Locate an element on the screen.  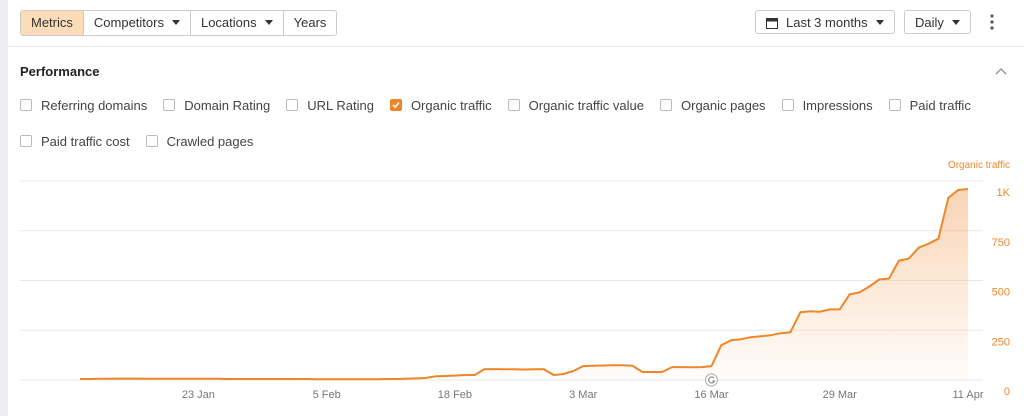
metric-checkbox: Organic traffic value is located at coordinates (575, 105).